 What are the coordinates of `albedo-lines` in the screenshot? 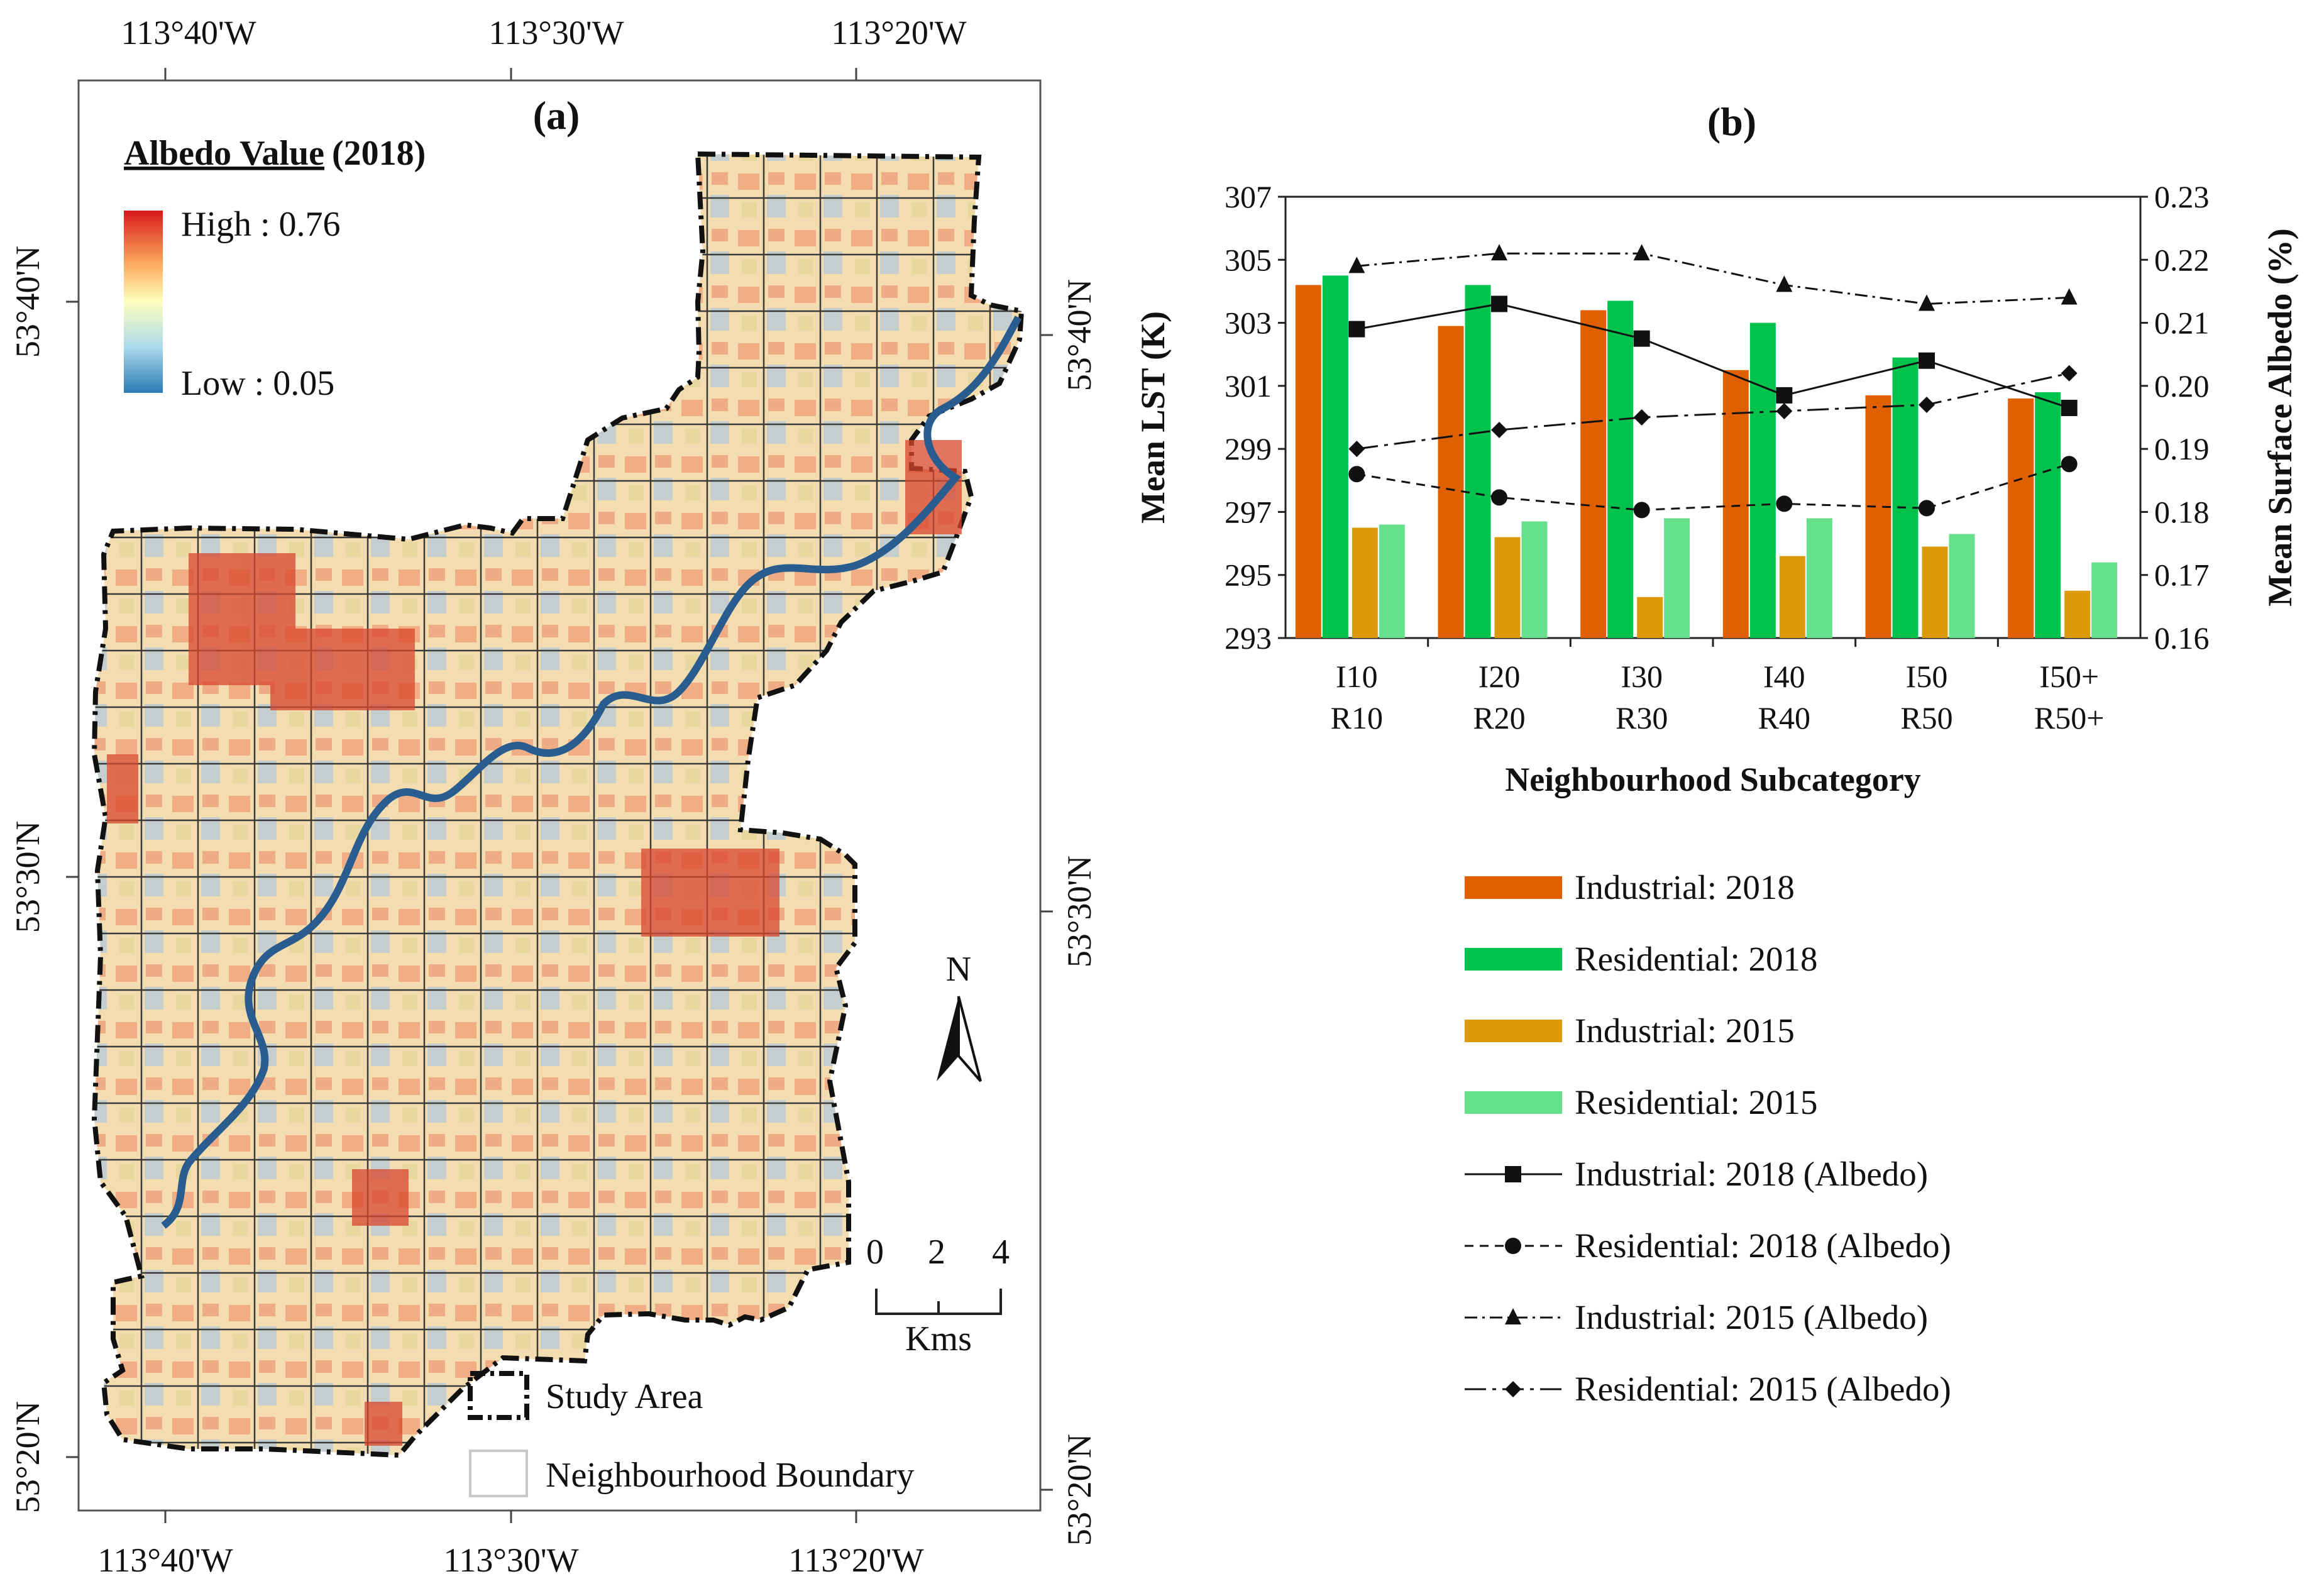 It's located at (1713, 381).